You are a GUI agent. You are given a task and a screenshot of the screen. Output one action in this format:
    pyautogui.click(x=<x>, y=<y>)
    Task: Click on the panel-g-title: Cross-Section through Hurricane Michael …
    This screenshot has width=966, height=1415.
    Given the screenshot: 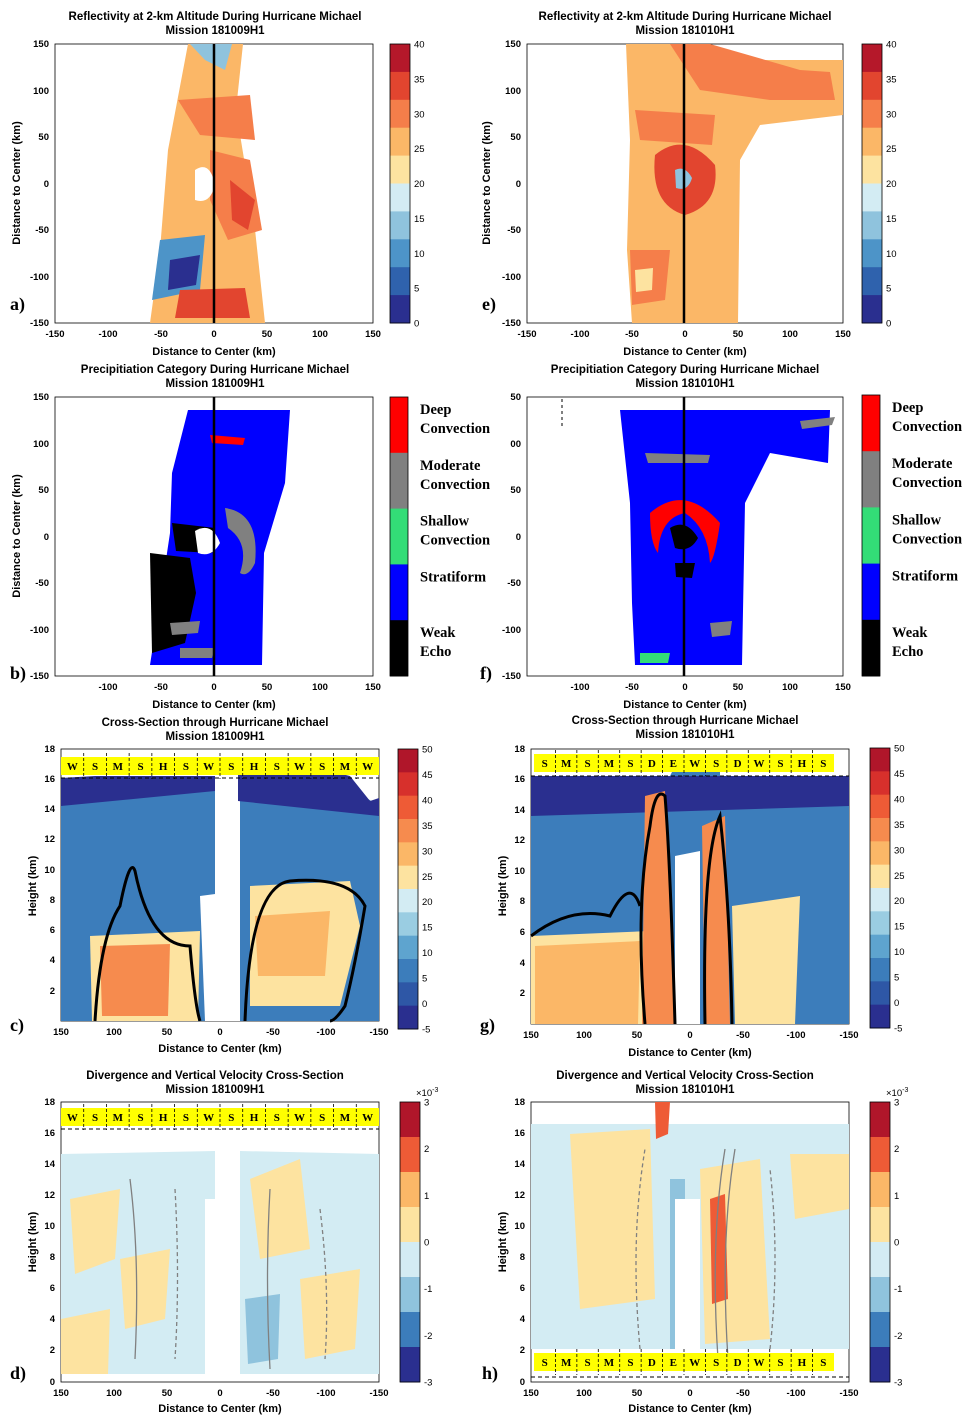 What is the action you would take?
    pyautogui.click(x=685, y=728)
    